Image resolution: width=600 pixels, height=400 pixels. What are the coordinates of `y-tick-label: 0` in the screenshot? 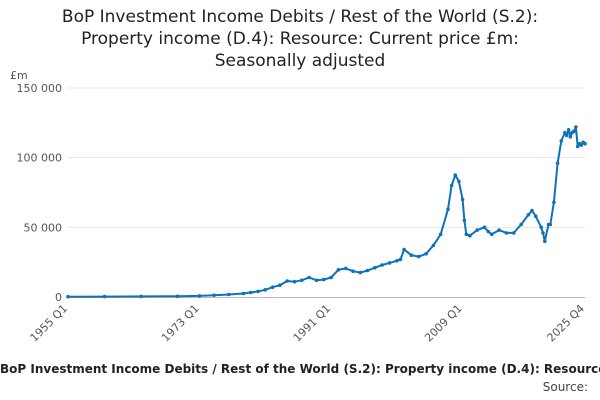 It's located at (58, 297).